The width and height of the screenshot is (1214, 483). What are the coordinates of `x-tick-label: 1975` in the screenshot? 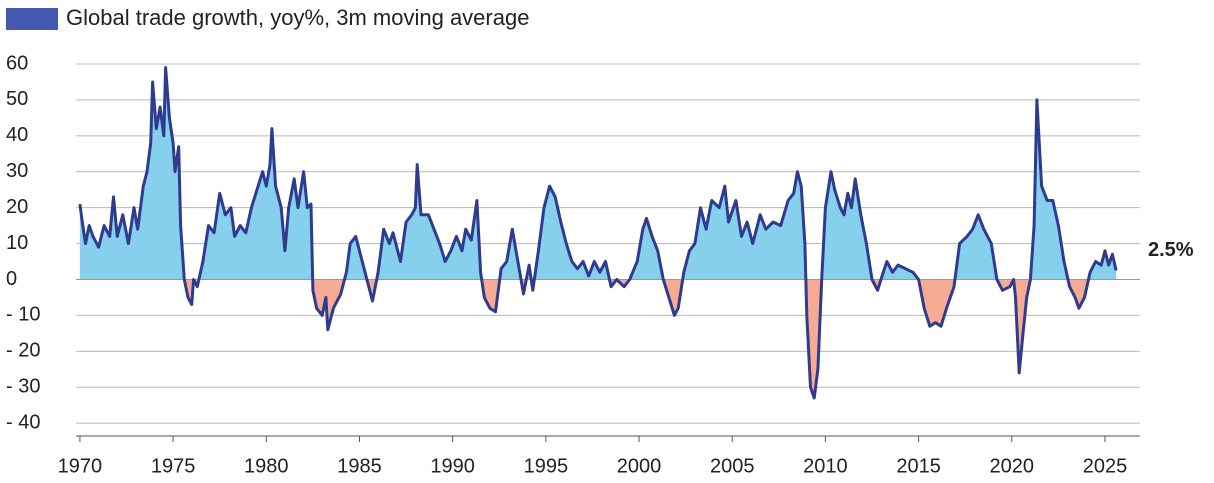 It's located at (173, 466).